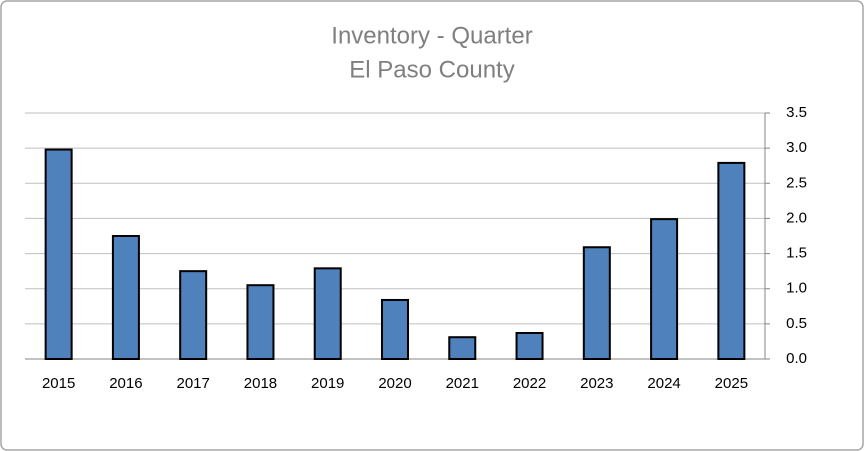 This screenshot has height=451, width=864. What do you see at coordinates (431, 69) in the screenshot?
I see `chart-subtitle: El Paso County` at bounding box center [431, 69].